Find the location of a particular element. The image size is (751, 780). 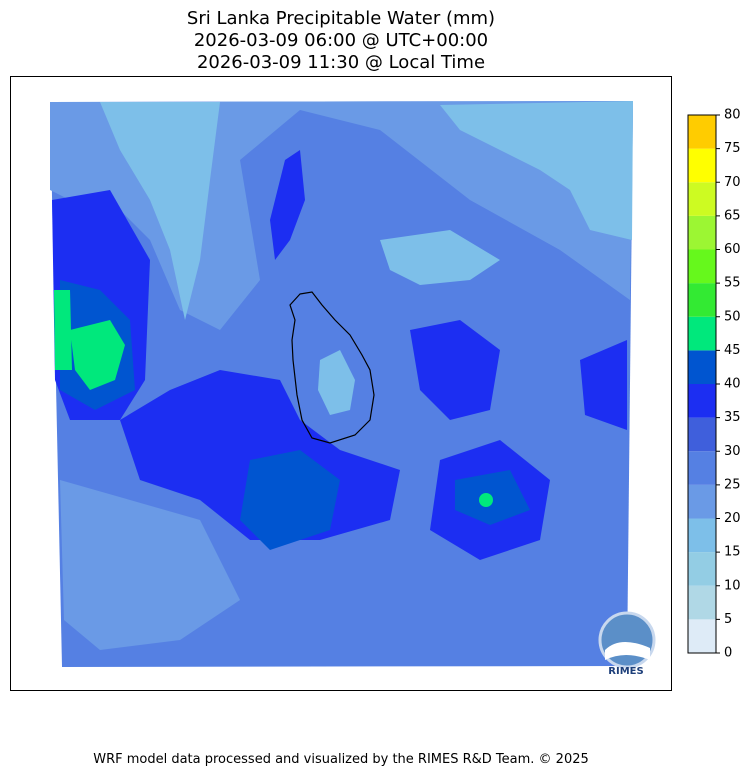

colorbar-tick-label: 30 is located at coordinates (732, 451).